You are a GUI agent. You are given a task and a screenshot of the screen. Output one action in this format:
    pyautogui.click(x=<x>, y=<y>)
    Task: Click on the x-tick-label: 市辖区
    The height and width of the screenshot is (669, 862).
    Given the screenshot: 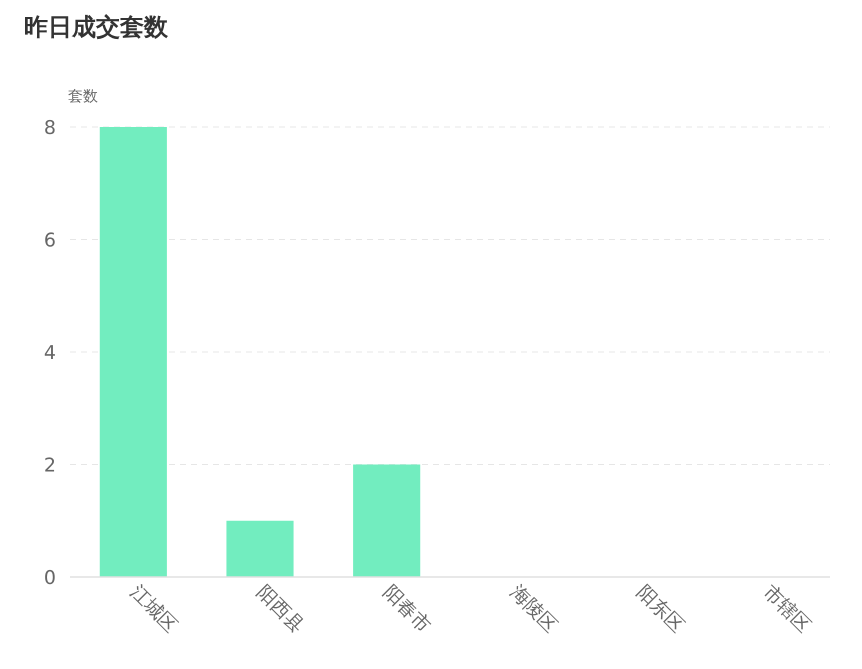 What is the action you would take?
    pyautogui.click(x=787, y=608)
    